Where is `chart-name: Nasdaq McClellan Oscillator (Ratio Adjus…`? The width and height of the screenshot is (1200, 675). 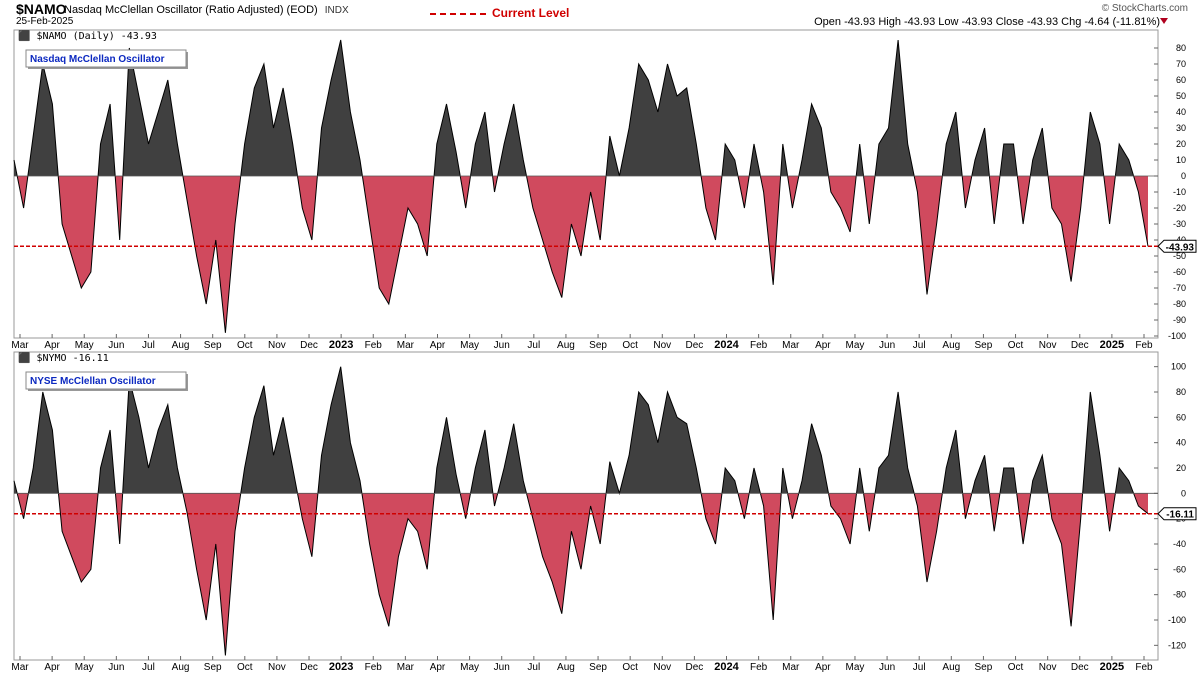 chart-name: Nasdaq McClellan Oscillator (Ratio Adjus… is located at coordinates (206, 10).